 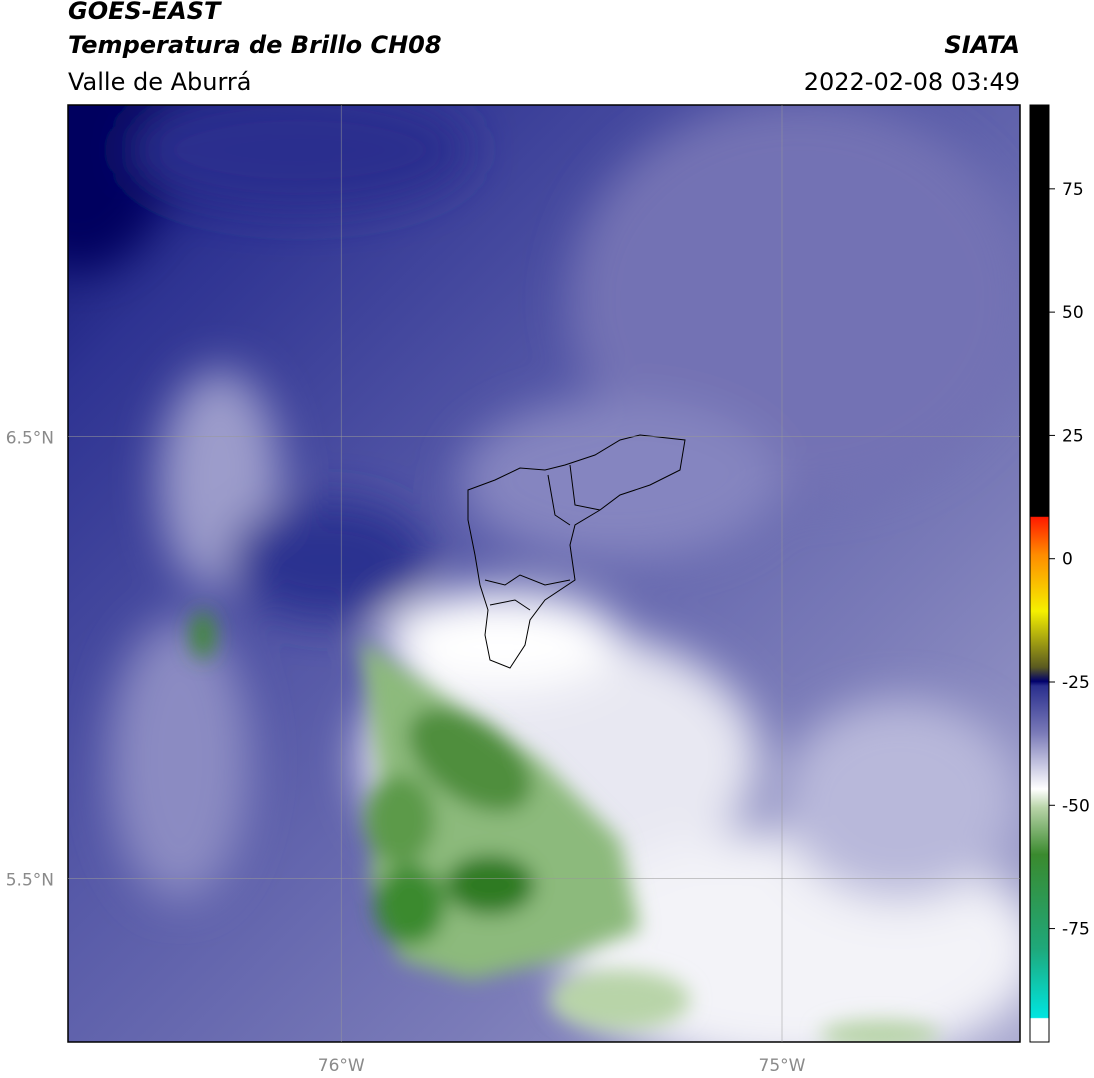 I want to click on lat-tick-label: 5.5°N, so click(x=30, y=880).